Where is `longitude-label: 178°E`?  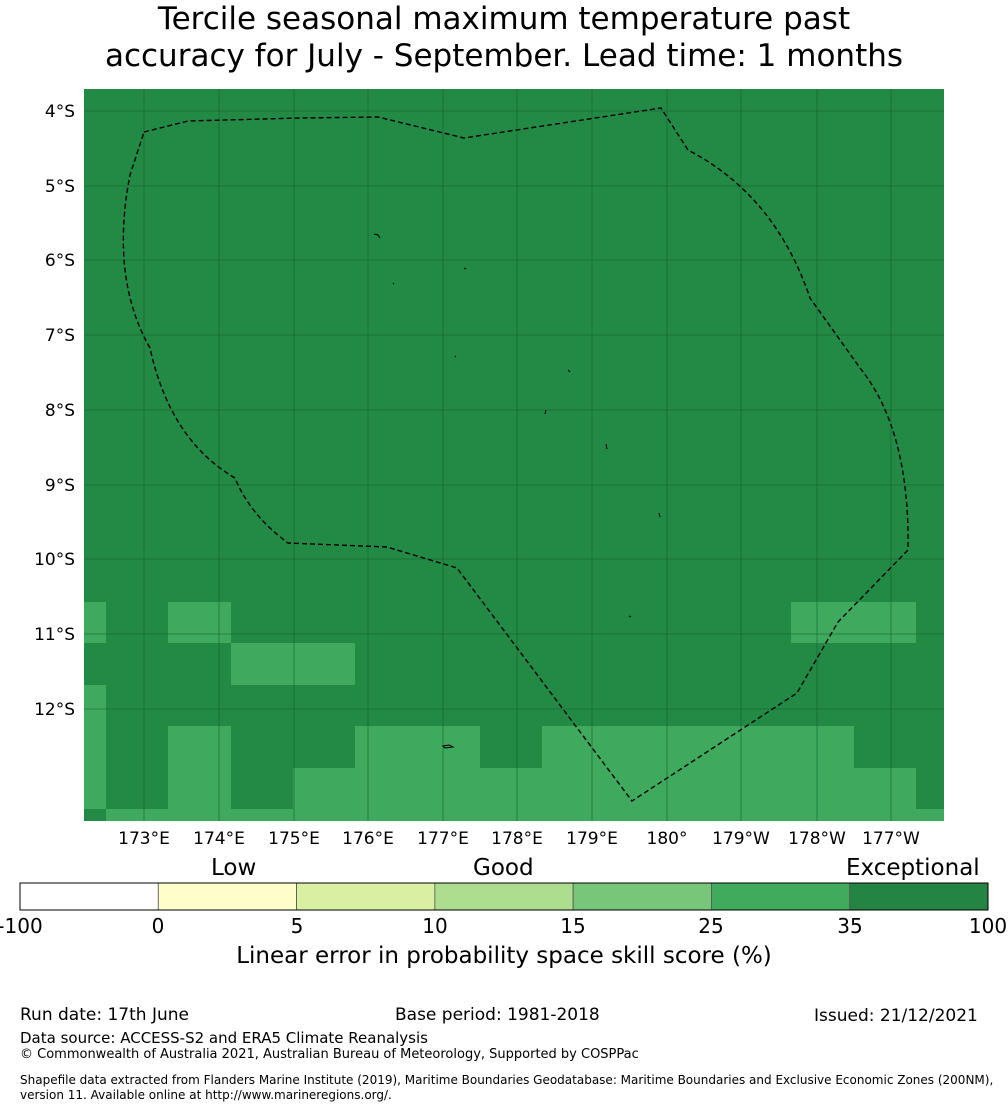
longitude-label: 178°E is located at coordinates (517, 839).